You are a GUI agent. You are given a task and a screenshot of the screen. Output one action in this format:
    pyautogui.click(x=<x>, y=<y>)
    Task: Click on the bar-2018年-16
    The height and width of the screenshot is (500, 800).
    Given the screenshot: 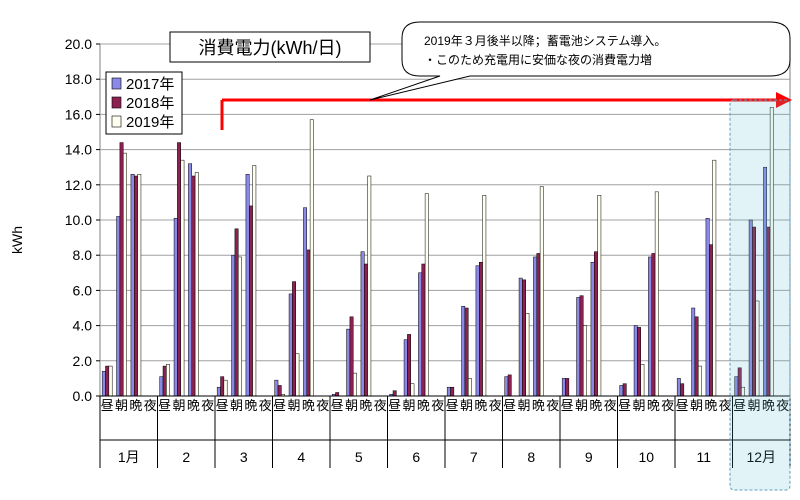 What is the action you would take?
    pyautogui.click(x=337, y=394)
    